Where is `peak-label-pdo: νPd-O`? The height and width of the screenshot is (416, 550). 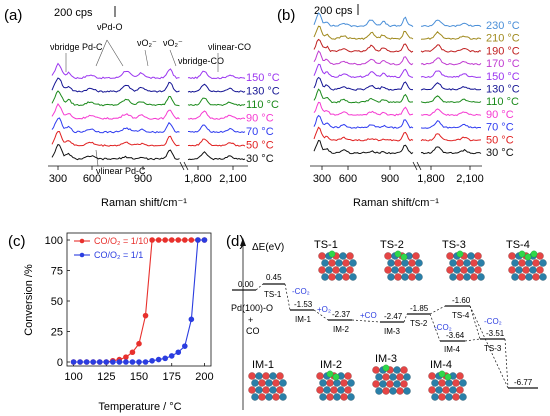
peak-label-pdo: νPd-O is located at coordinates (110, 27).